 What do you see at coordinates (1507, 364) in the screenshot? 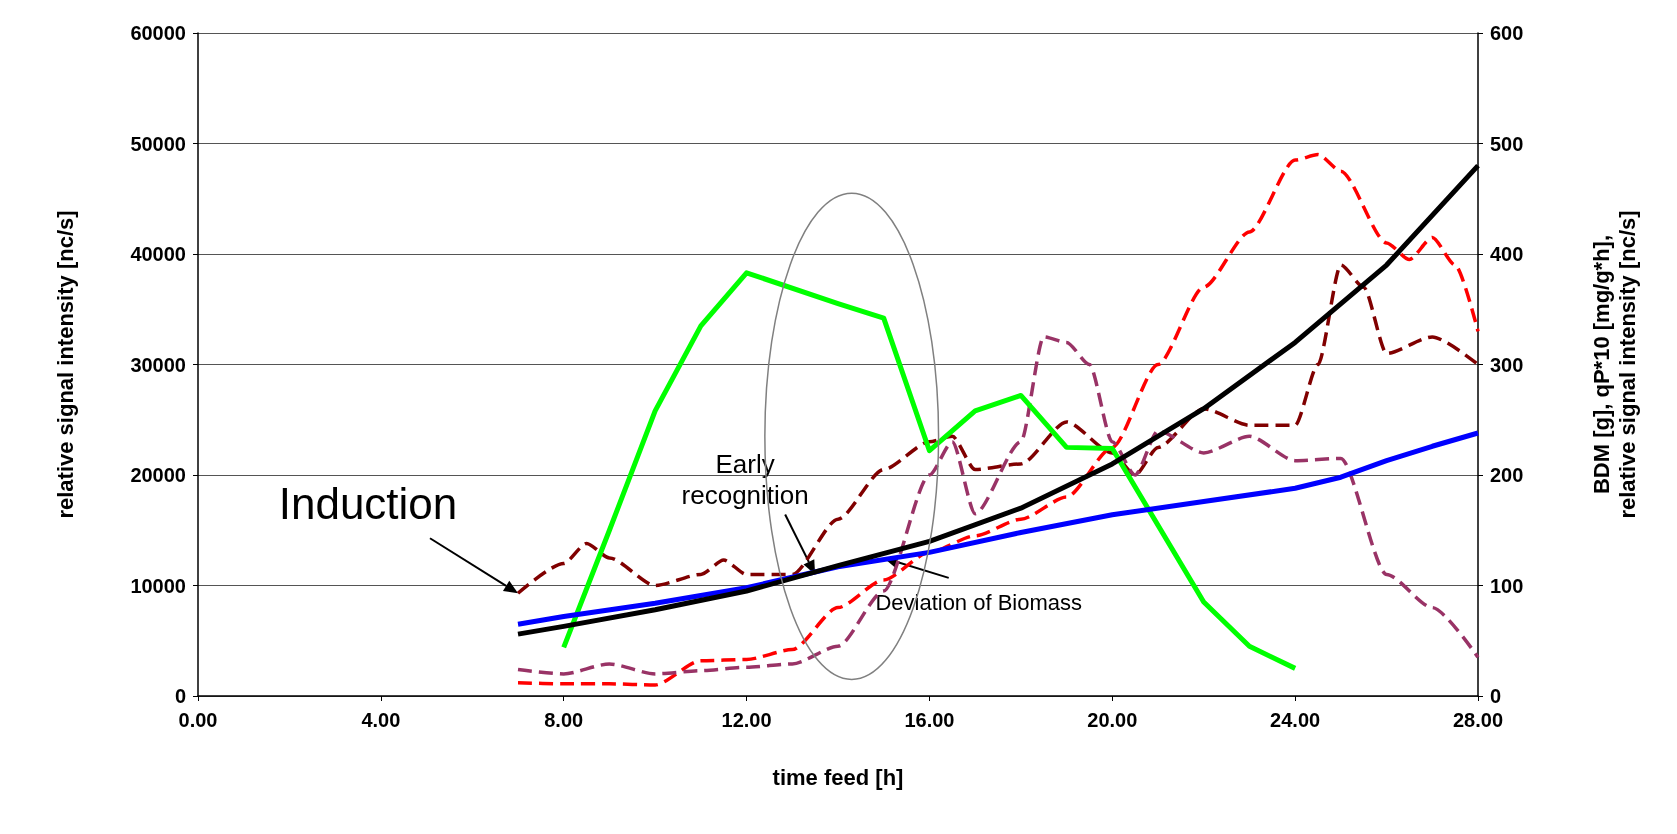
I see `y2-tick-label: 300` at bounding box center [1507, 364].